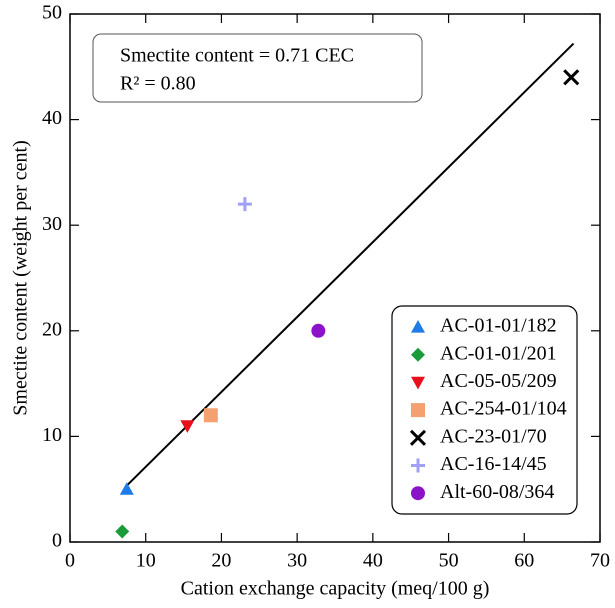 Image resolution: width=615 pixels, height=608 pixels. I want to click on x-tick-label: 60, so click(524, 561).